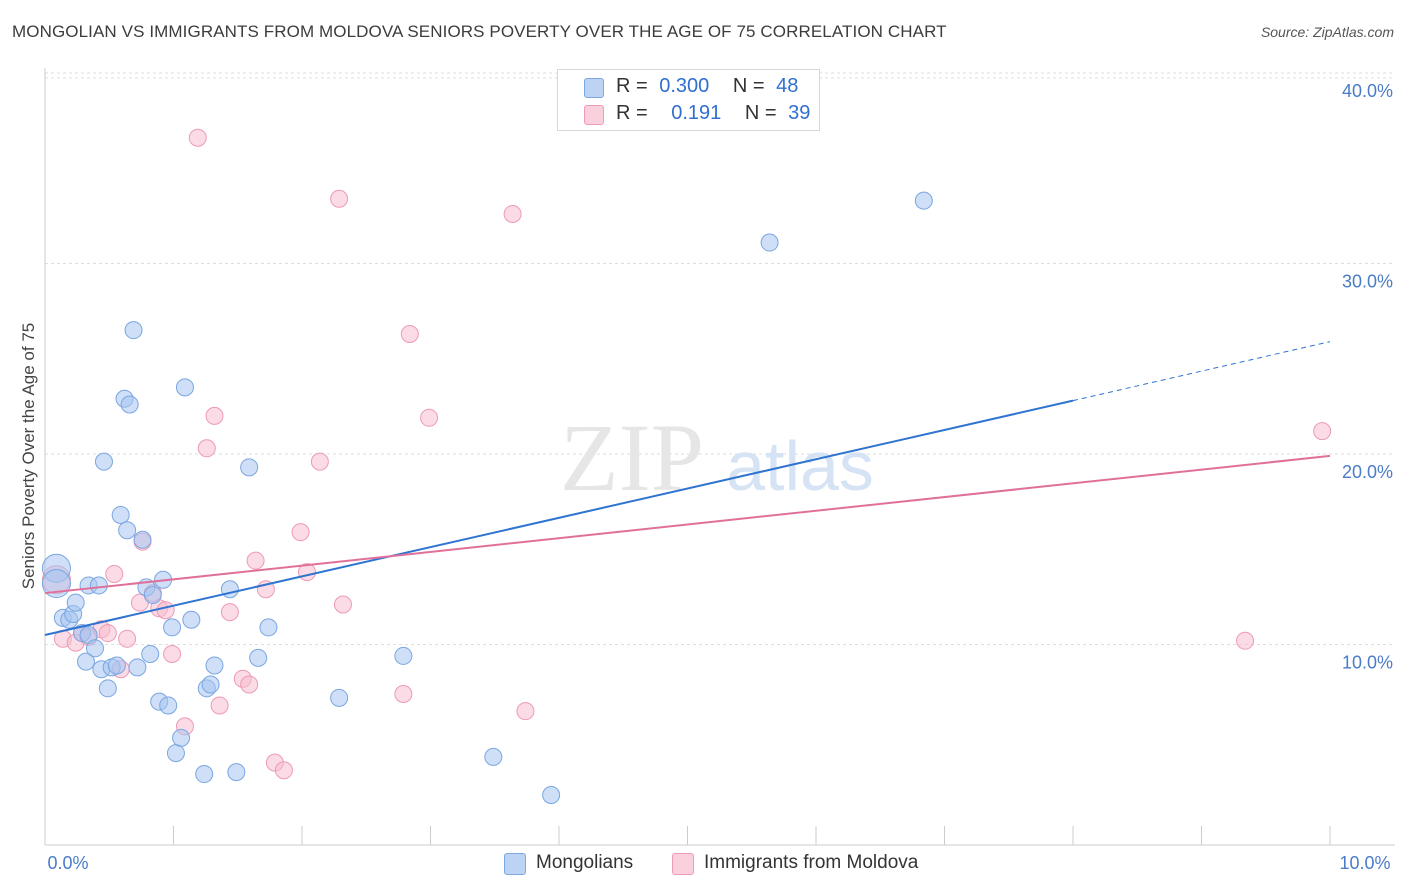  What do you see at coordinates (800, 466) in the screenshot?
I see `watermark-atlas: atlas` at bounding box center [800, 466].